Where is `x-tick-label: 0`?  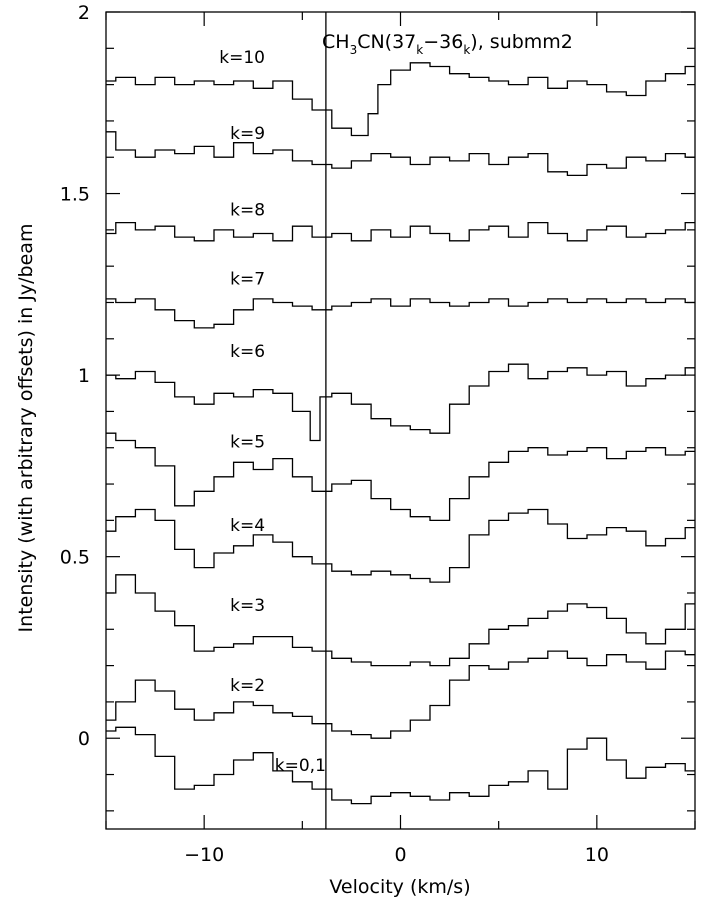 x-tick-label: 0 is located at coordinates (400, 855).